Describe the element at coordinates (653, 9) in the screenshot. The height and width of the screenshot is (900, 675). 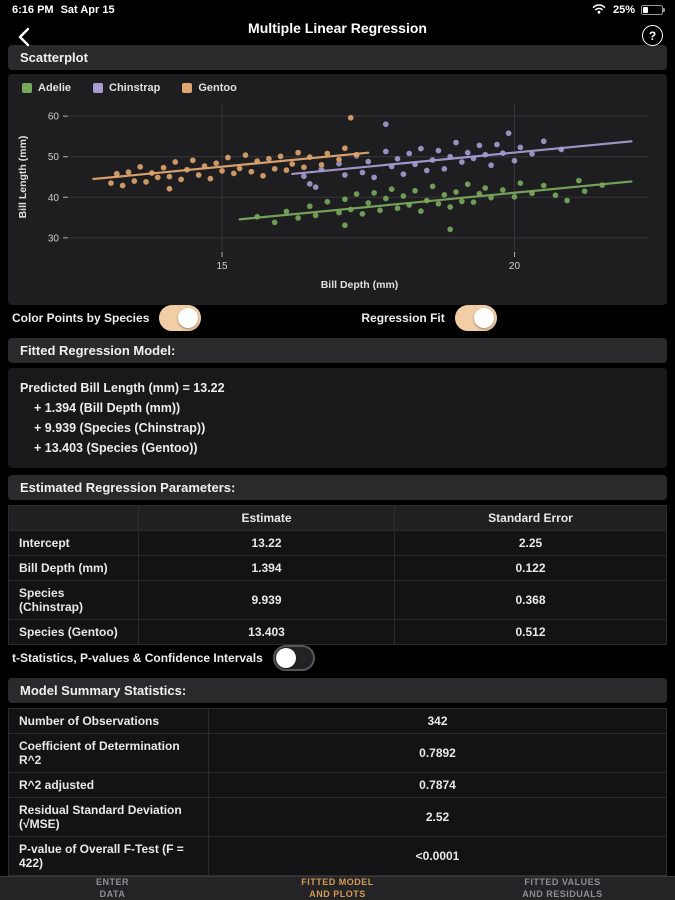
I see `battery-icon` at that location.